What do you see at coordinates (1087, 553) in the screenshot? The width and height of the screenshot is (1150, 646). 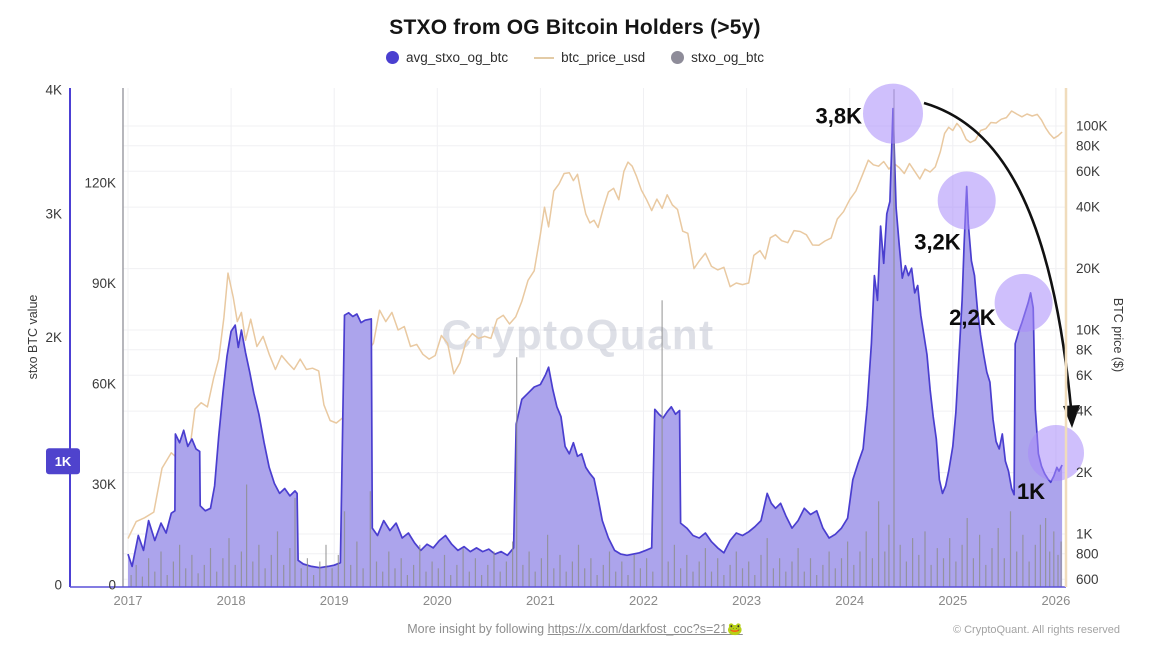 I see `right-axis-tick: 800` at bounding box center [1087, 553].